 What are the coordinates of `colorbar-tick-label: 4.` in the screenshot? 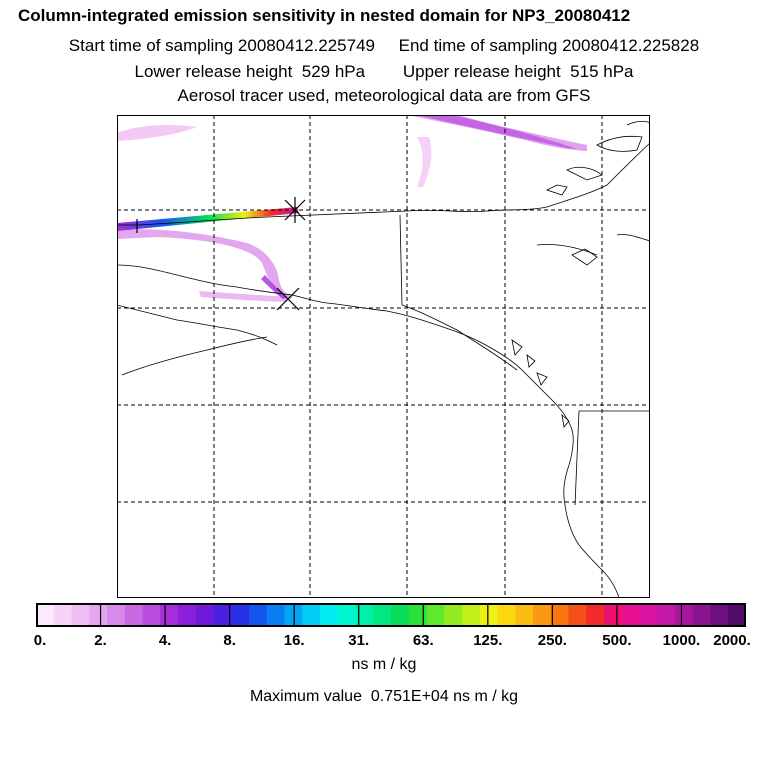 It's located at (165, 640).